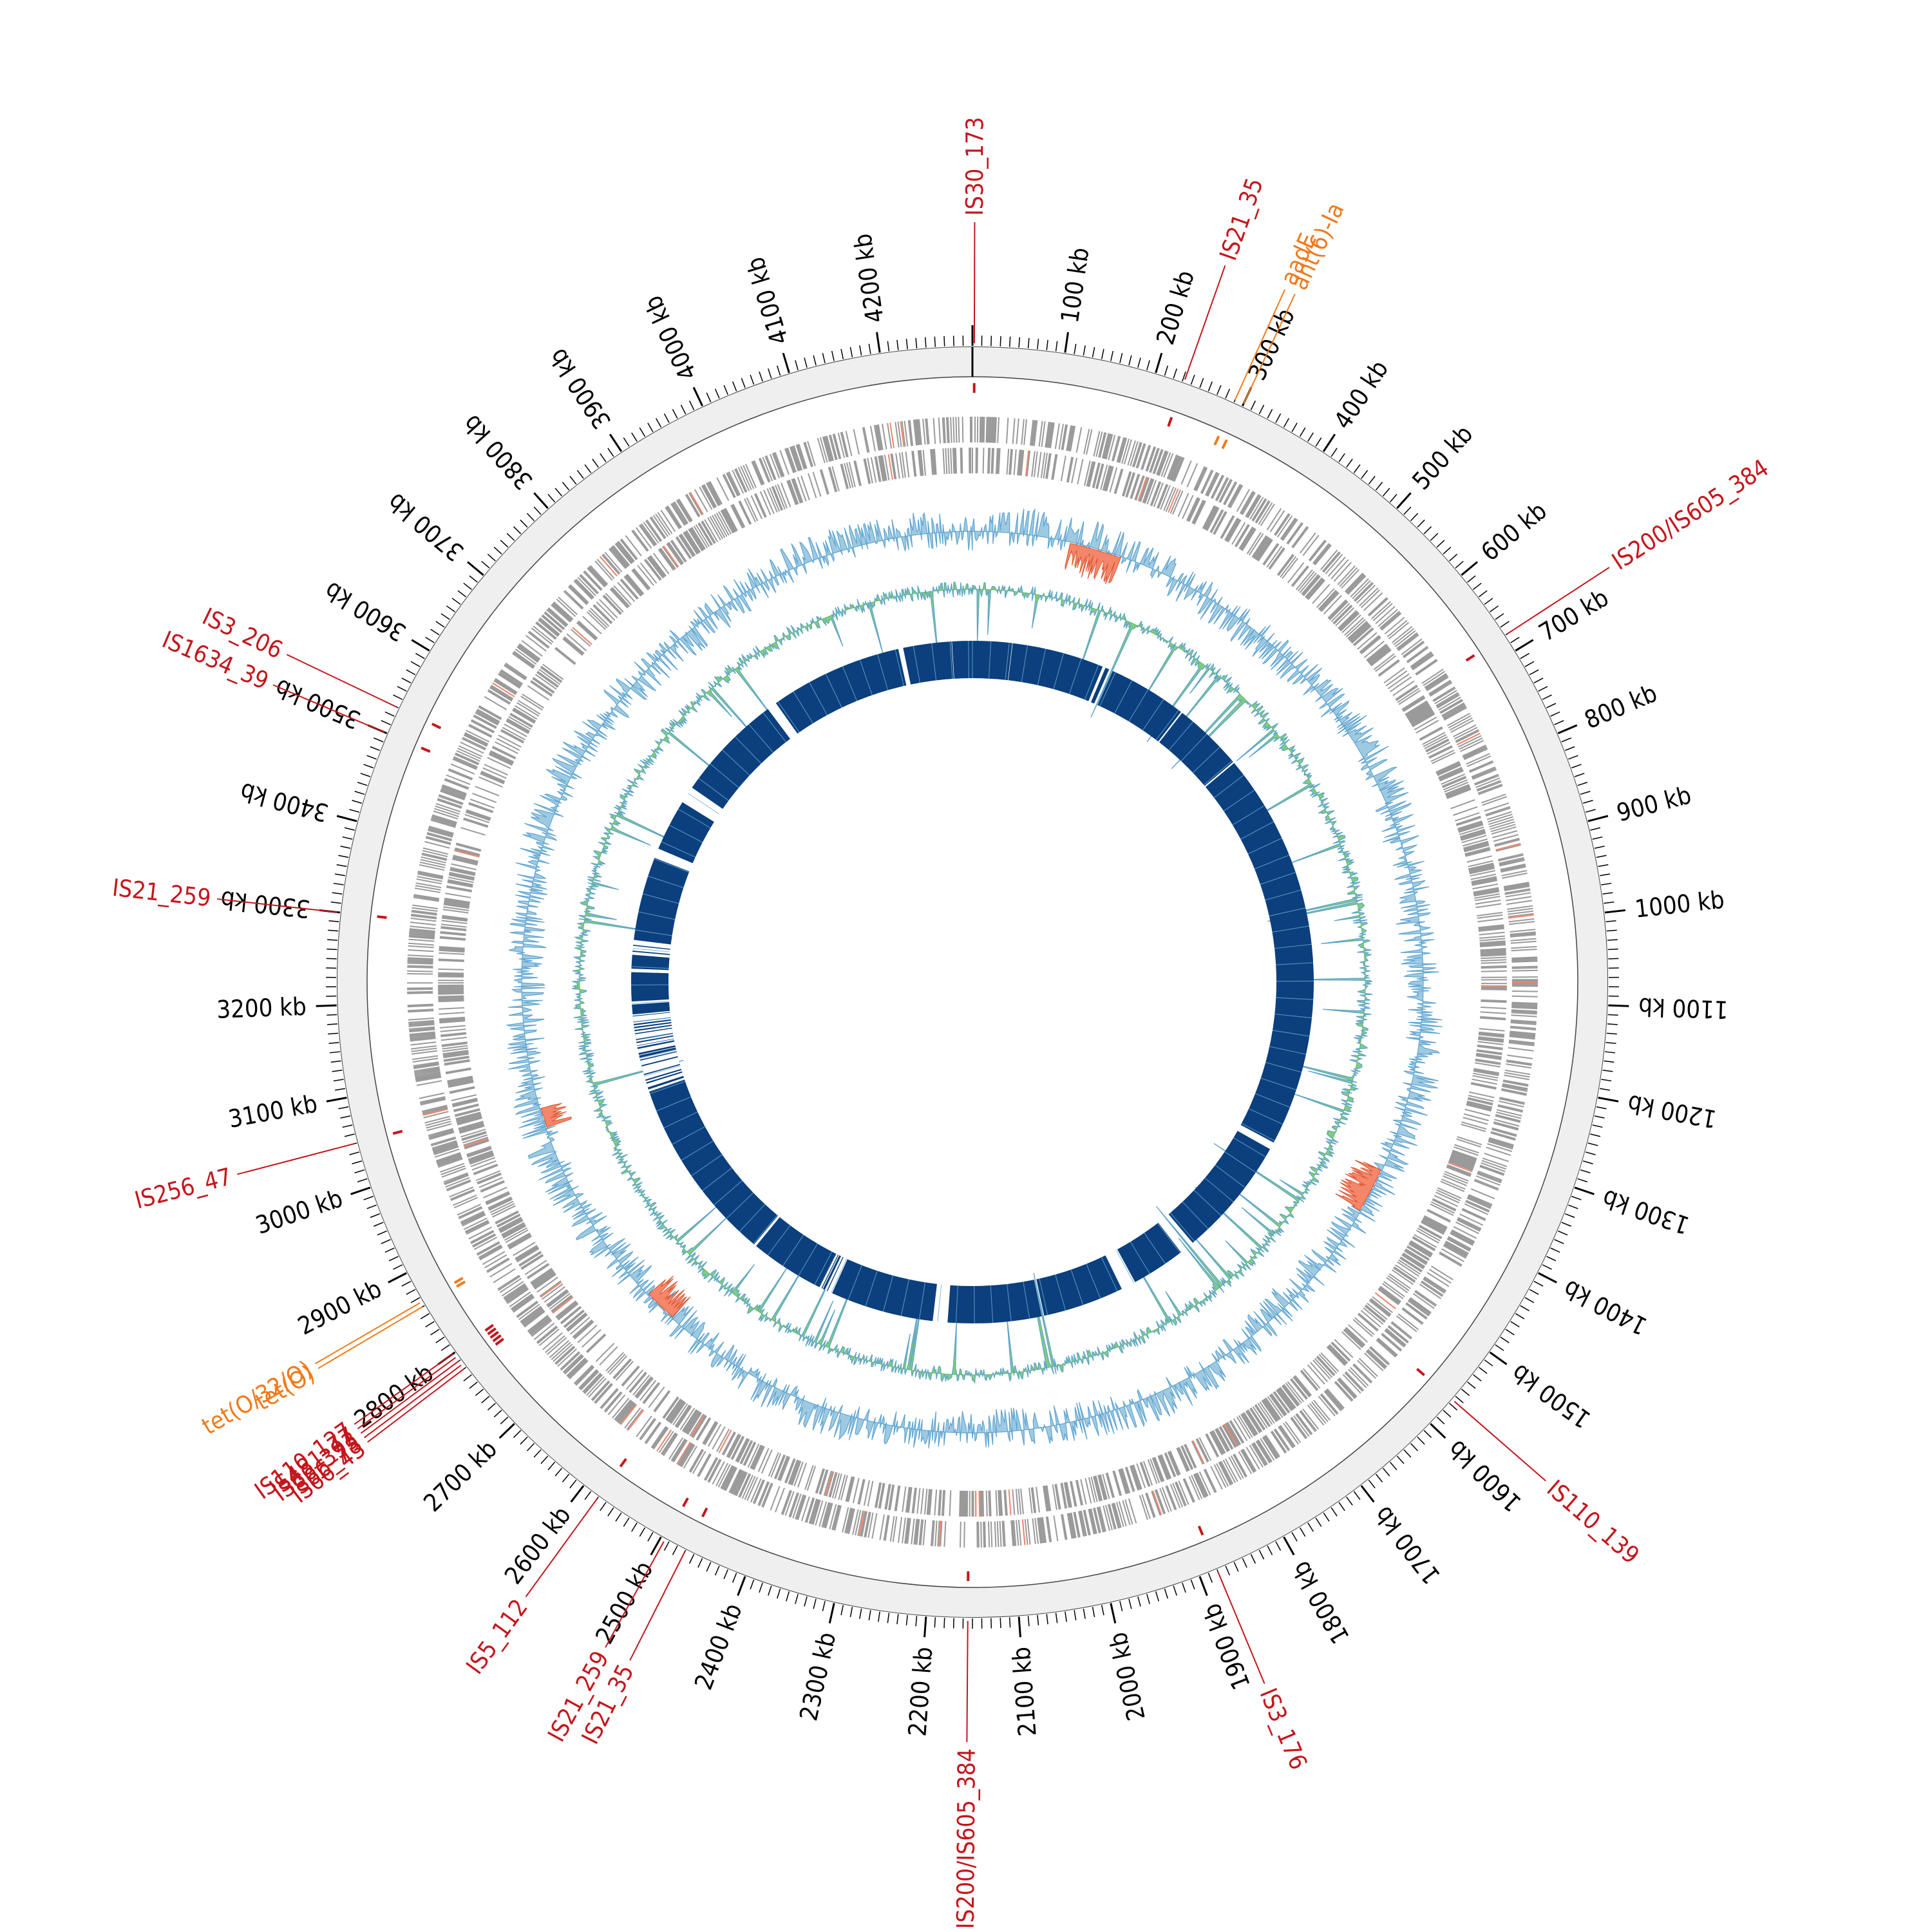 The width and height of the screenshot is (1932, 1932). Describe the element at coordinates (975, 167) in the screenshot. I see `is-element-label: IS30_173` at that location.